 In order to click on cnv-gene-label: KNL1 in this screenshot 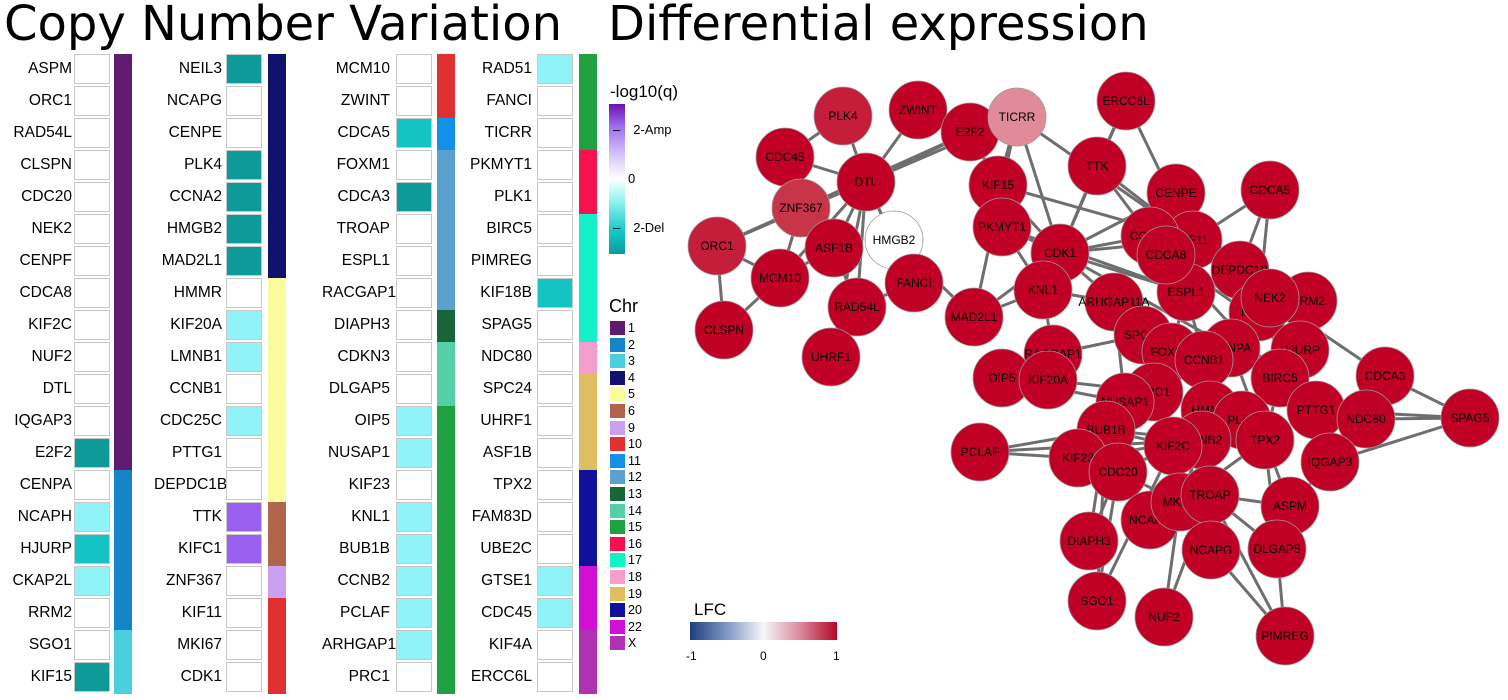, I will do `click(370, 516)`.